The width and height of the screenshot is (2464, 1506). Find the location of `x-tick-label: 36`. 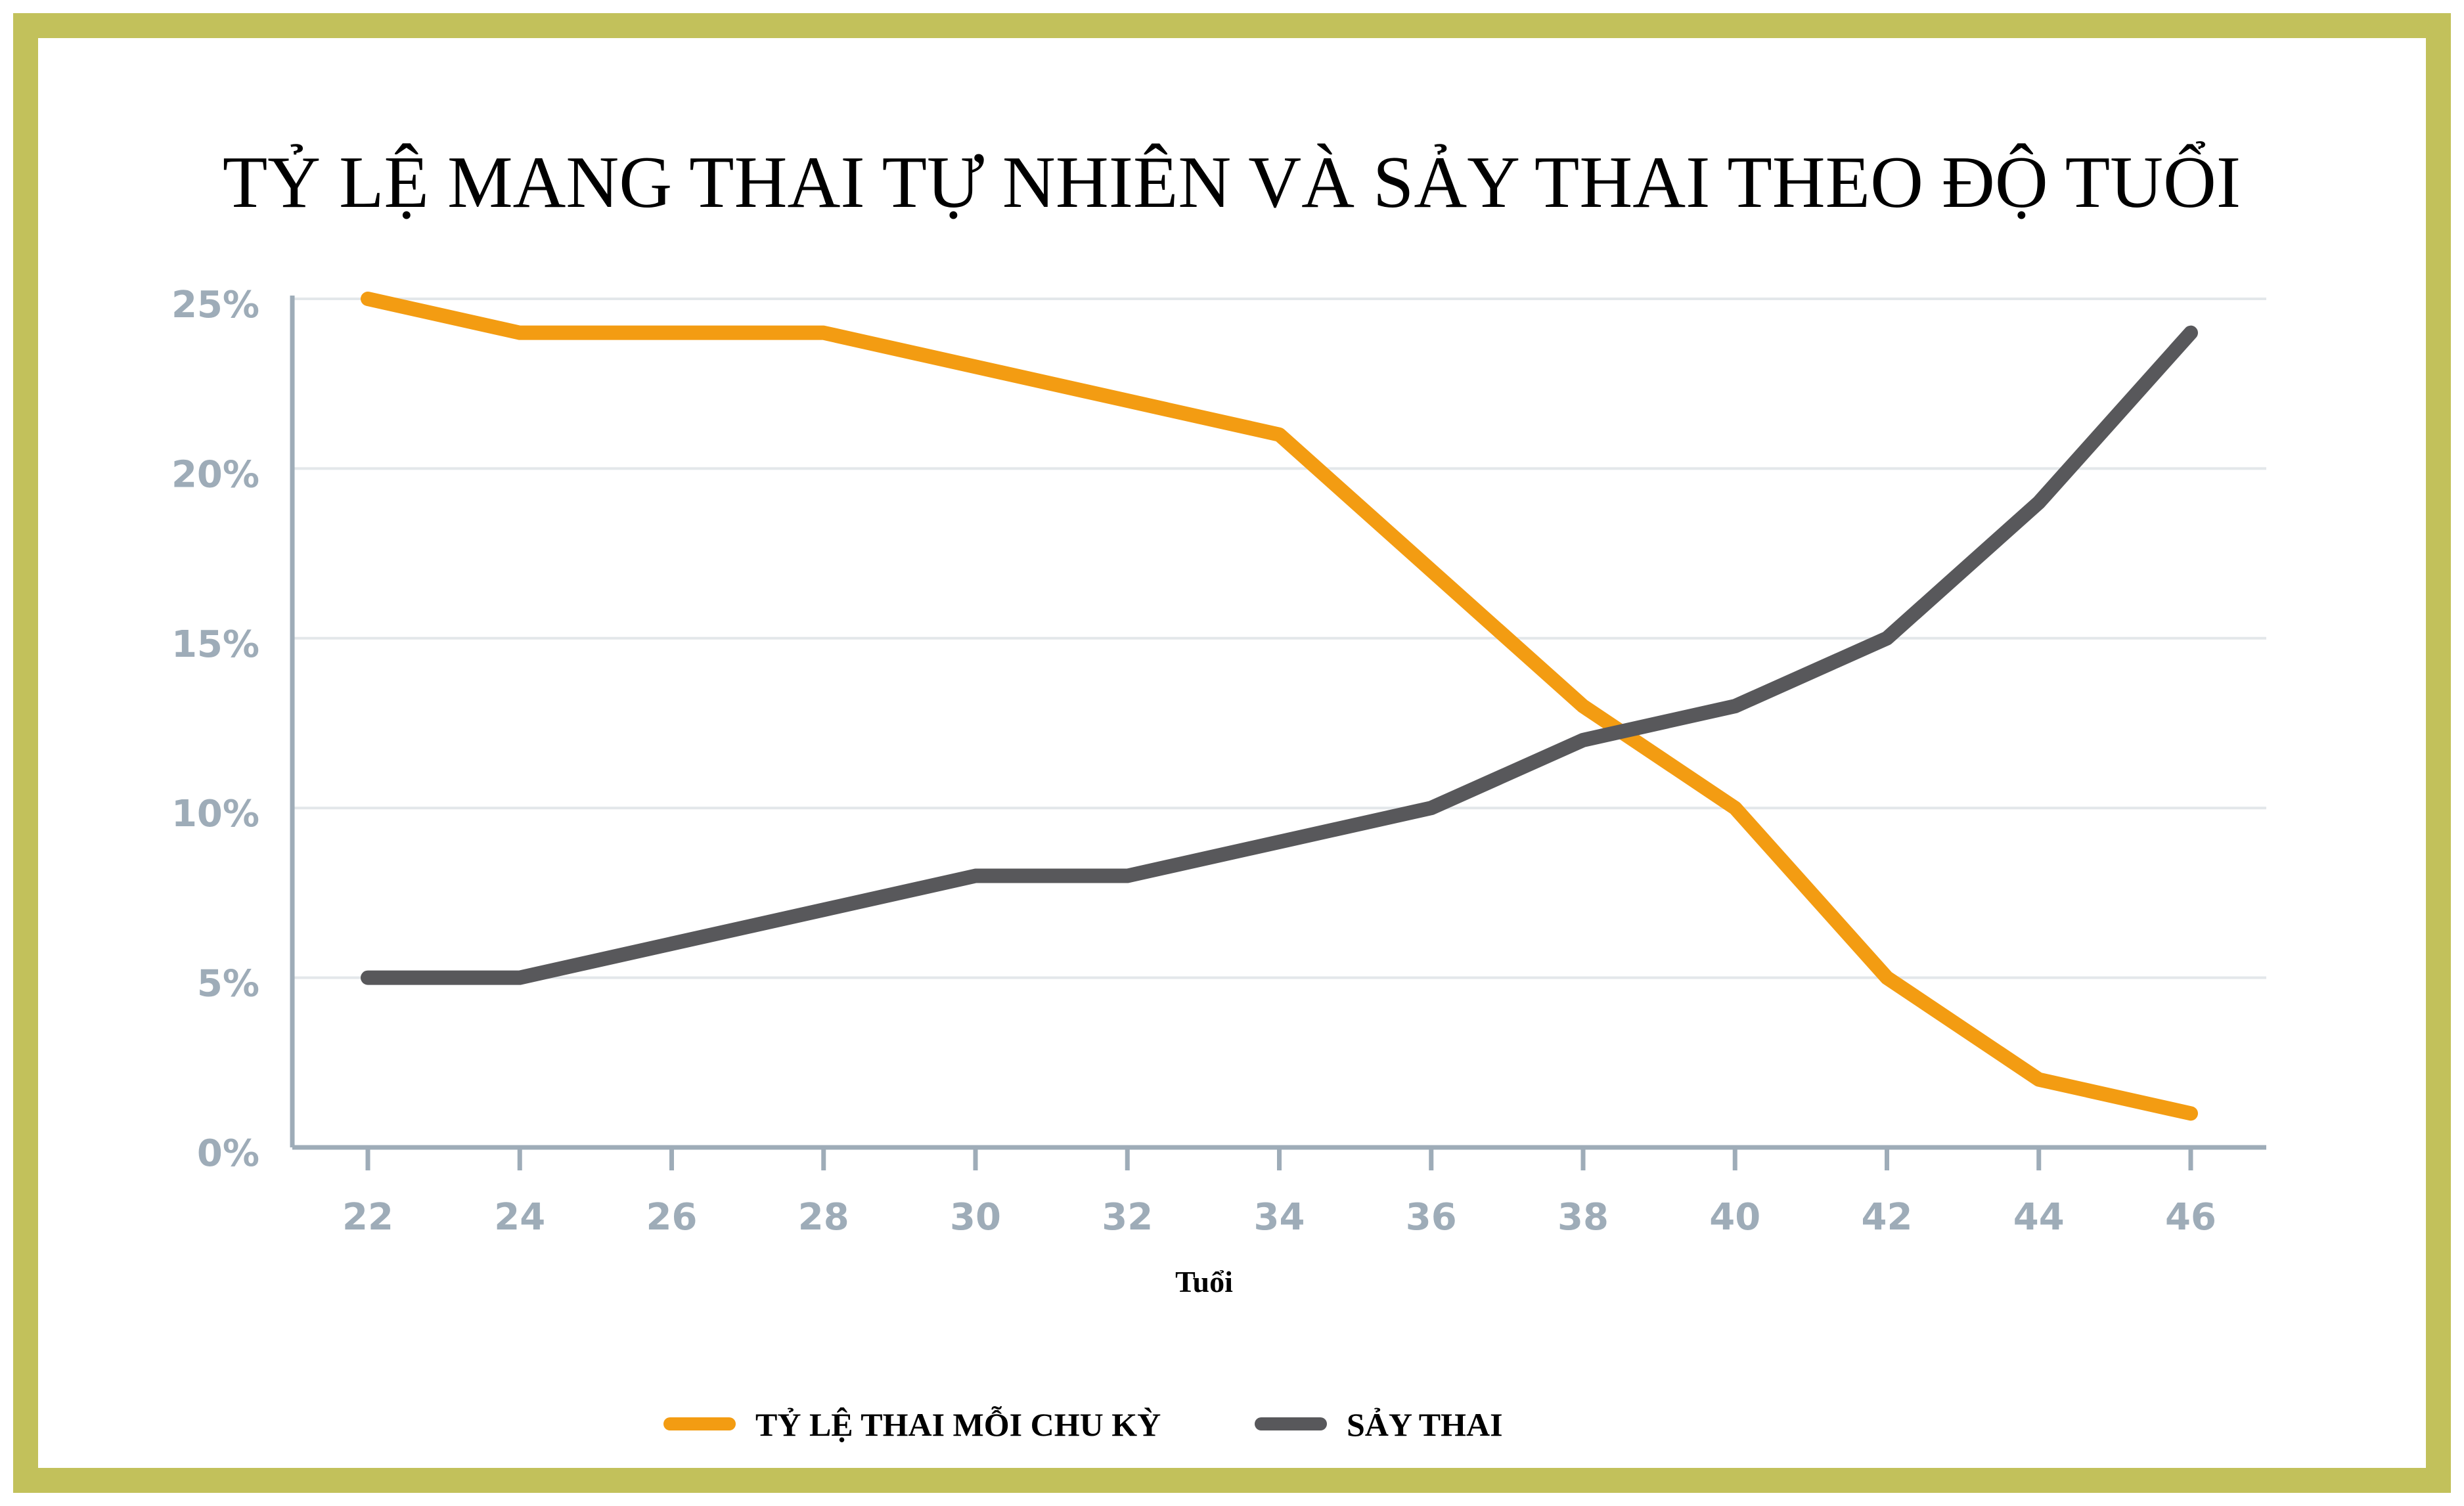

x-tick-label: 36 is located at coordinates (1431, 1217).